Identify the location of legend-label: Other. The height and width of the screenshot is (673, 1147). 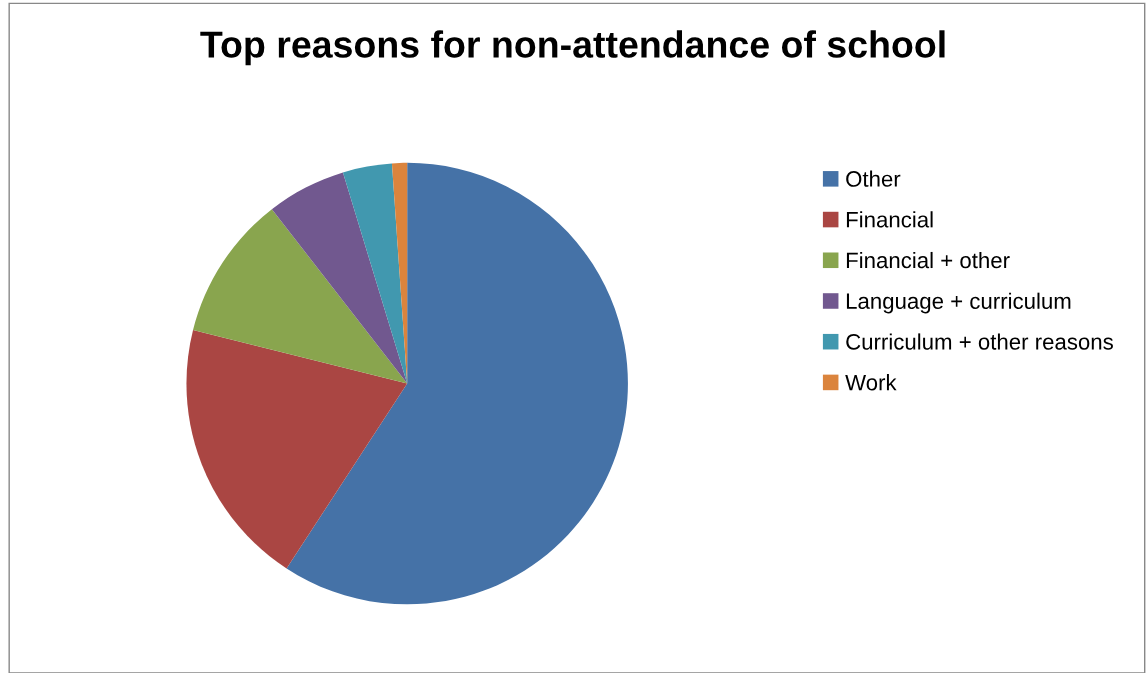
(873, 178).